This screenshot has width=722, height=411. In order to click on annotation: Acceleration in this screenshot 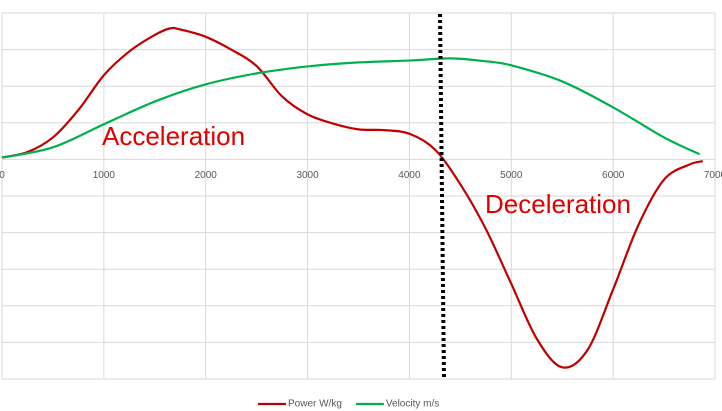, I will do `click(173, 136)`.